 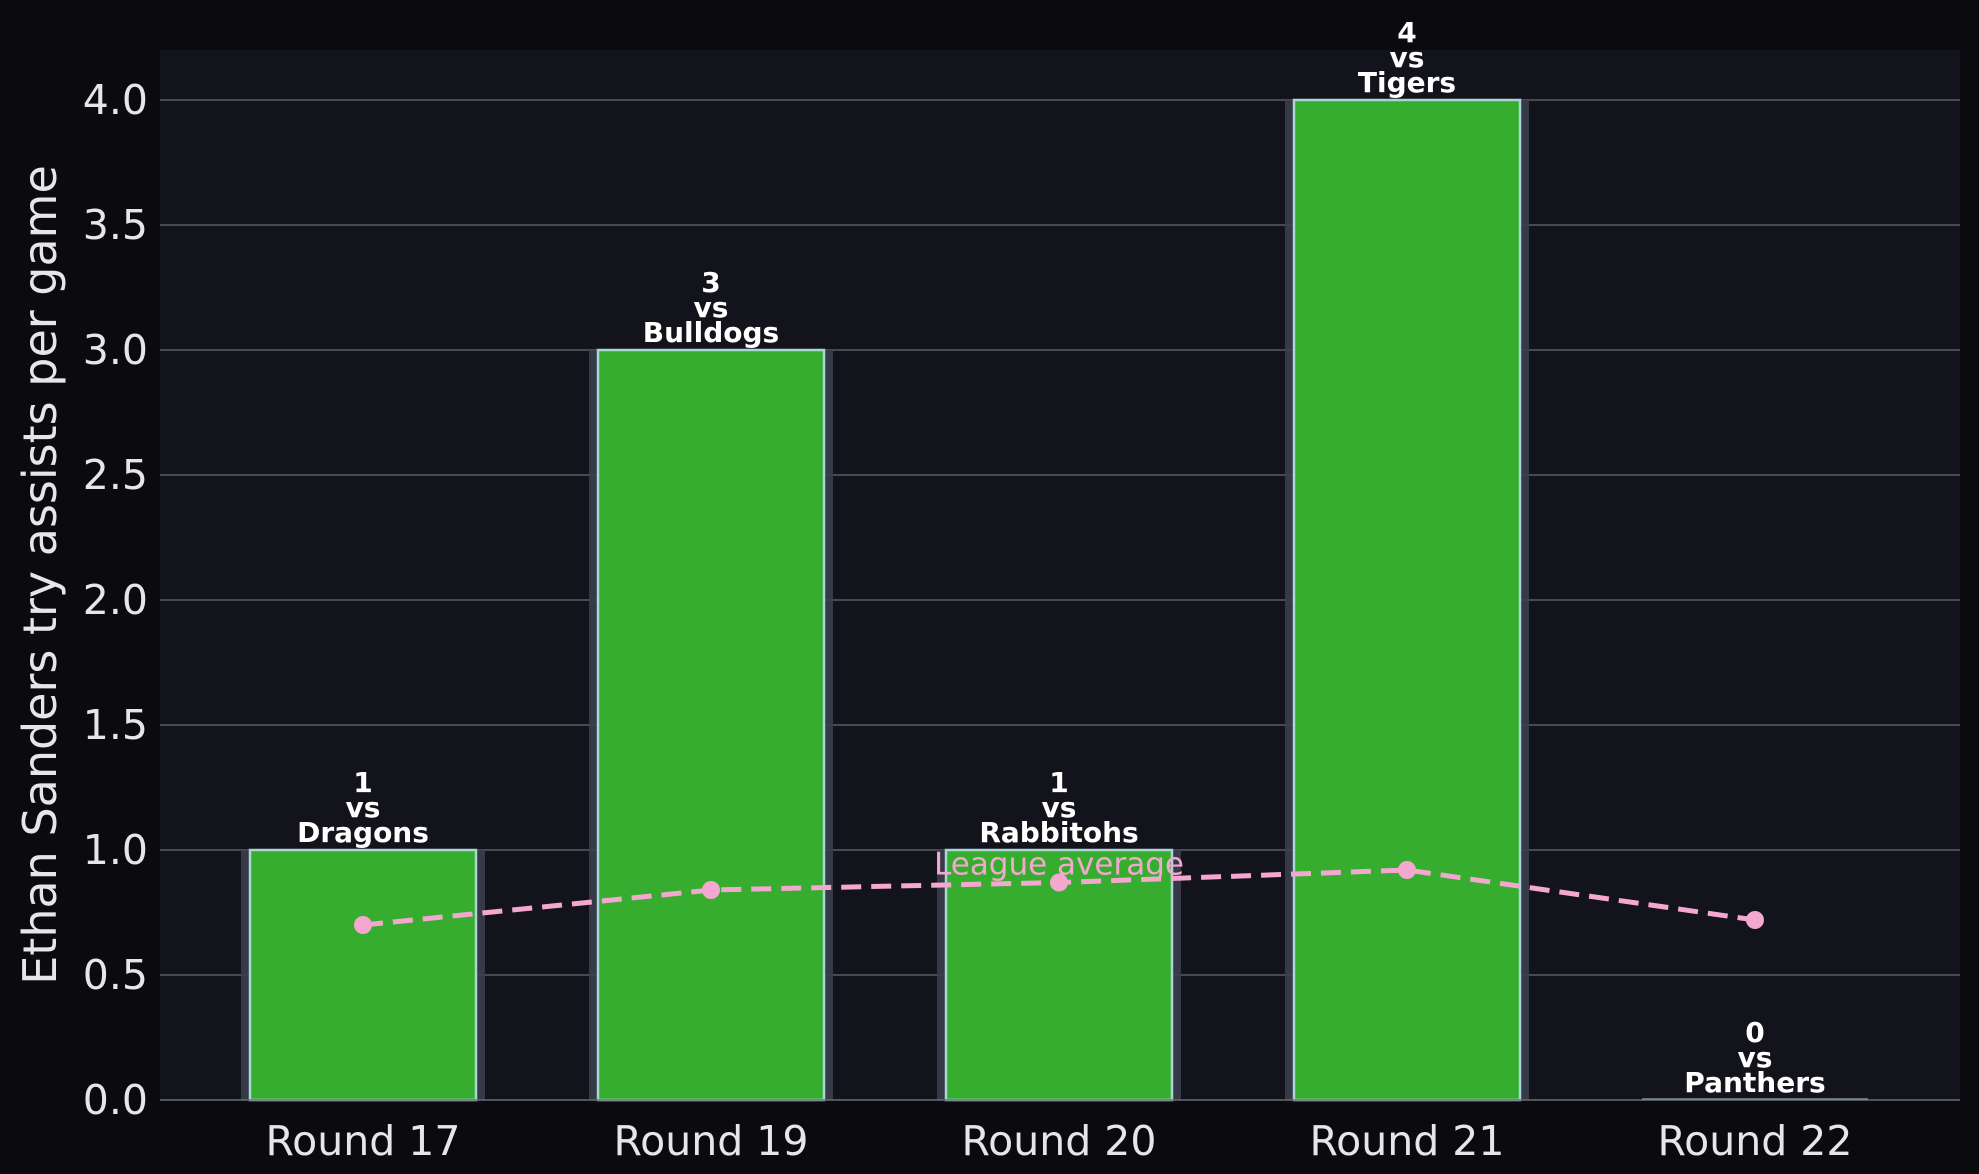 What do you see at coordinates (115, 475) in the screenshot?
I see `y-tick-label: 2.5` at bounding box center [115, 475].